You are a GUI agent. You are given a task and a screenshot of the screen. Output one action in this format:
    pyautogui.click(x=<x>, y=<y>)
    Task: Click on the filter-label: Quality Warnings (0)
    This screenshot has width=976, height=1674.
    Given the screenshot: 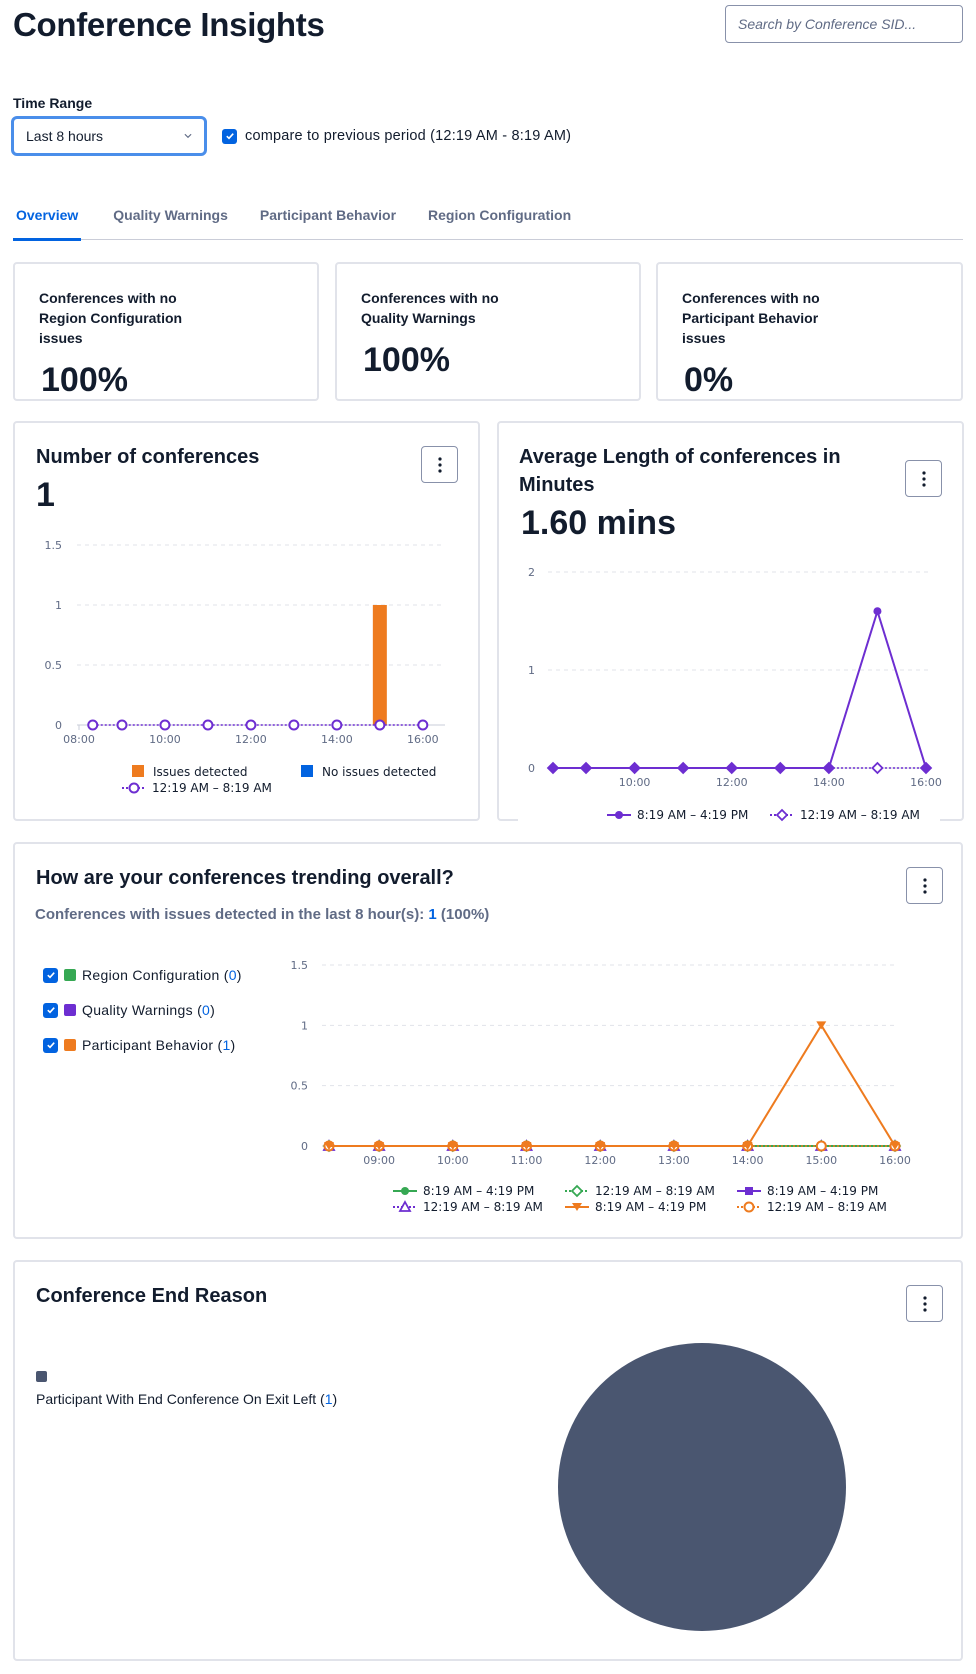 What is the action you would take?
    pyautogui.click(x=149, y=1010)
    